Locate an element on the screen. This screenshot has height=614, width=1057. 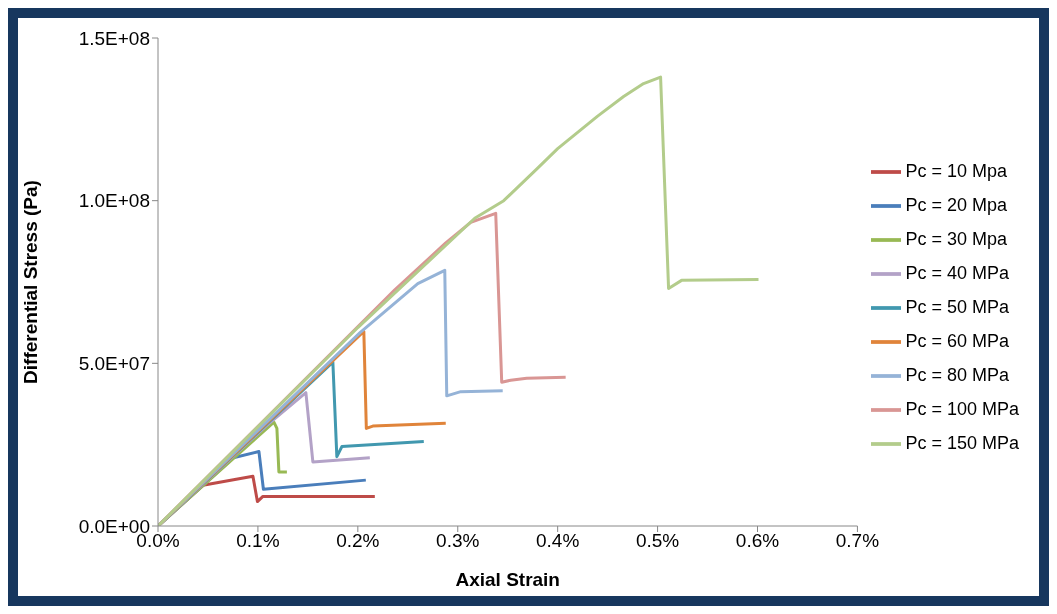
x-axis-title: Axial Strain is located at coordinates (507, 579).